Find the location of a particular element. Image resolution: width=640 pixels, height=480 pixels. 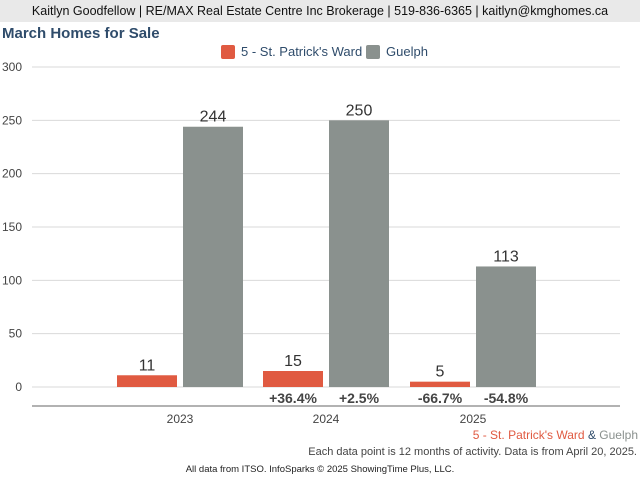

bar-2024-series-a is located at coordinates (293, 379).